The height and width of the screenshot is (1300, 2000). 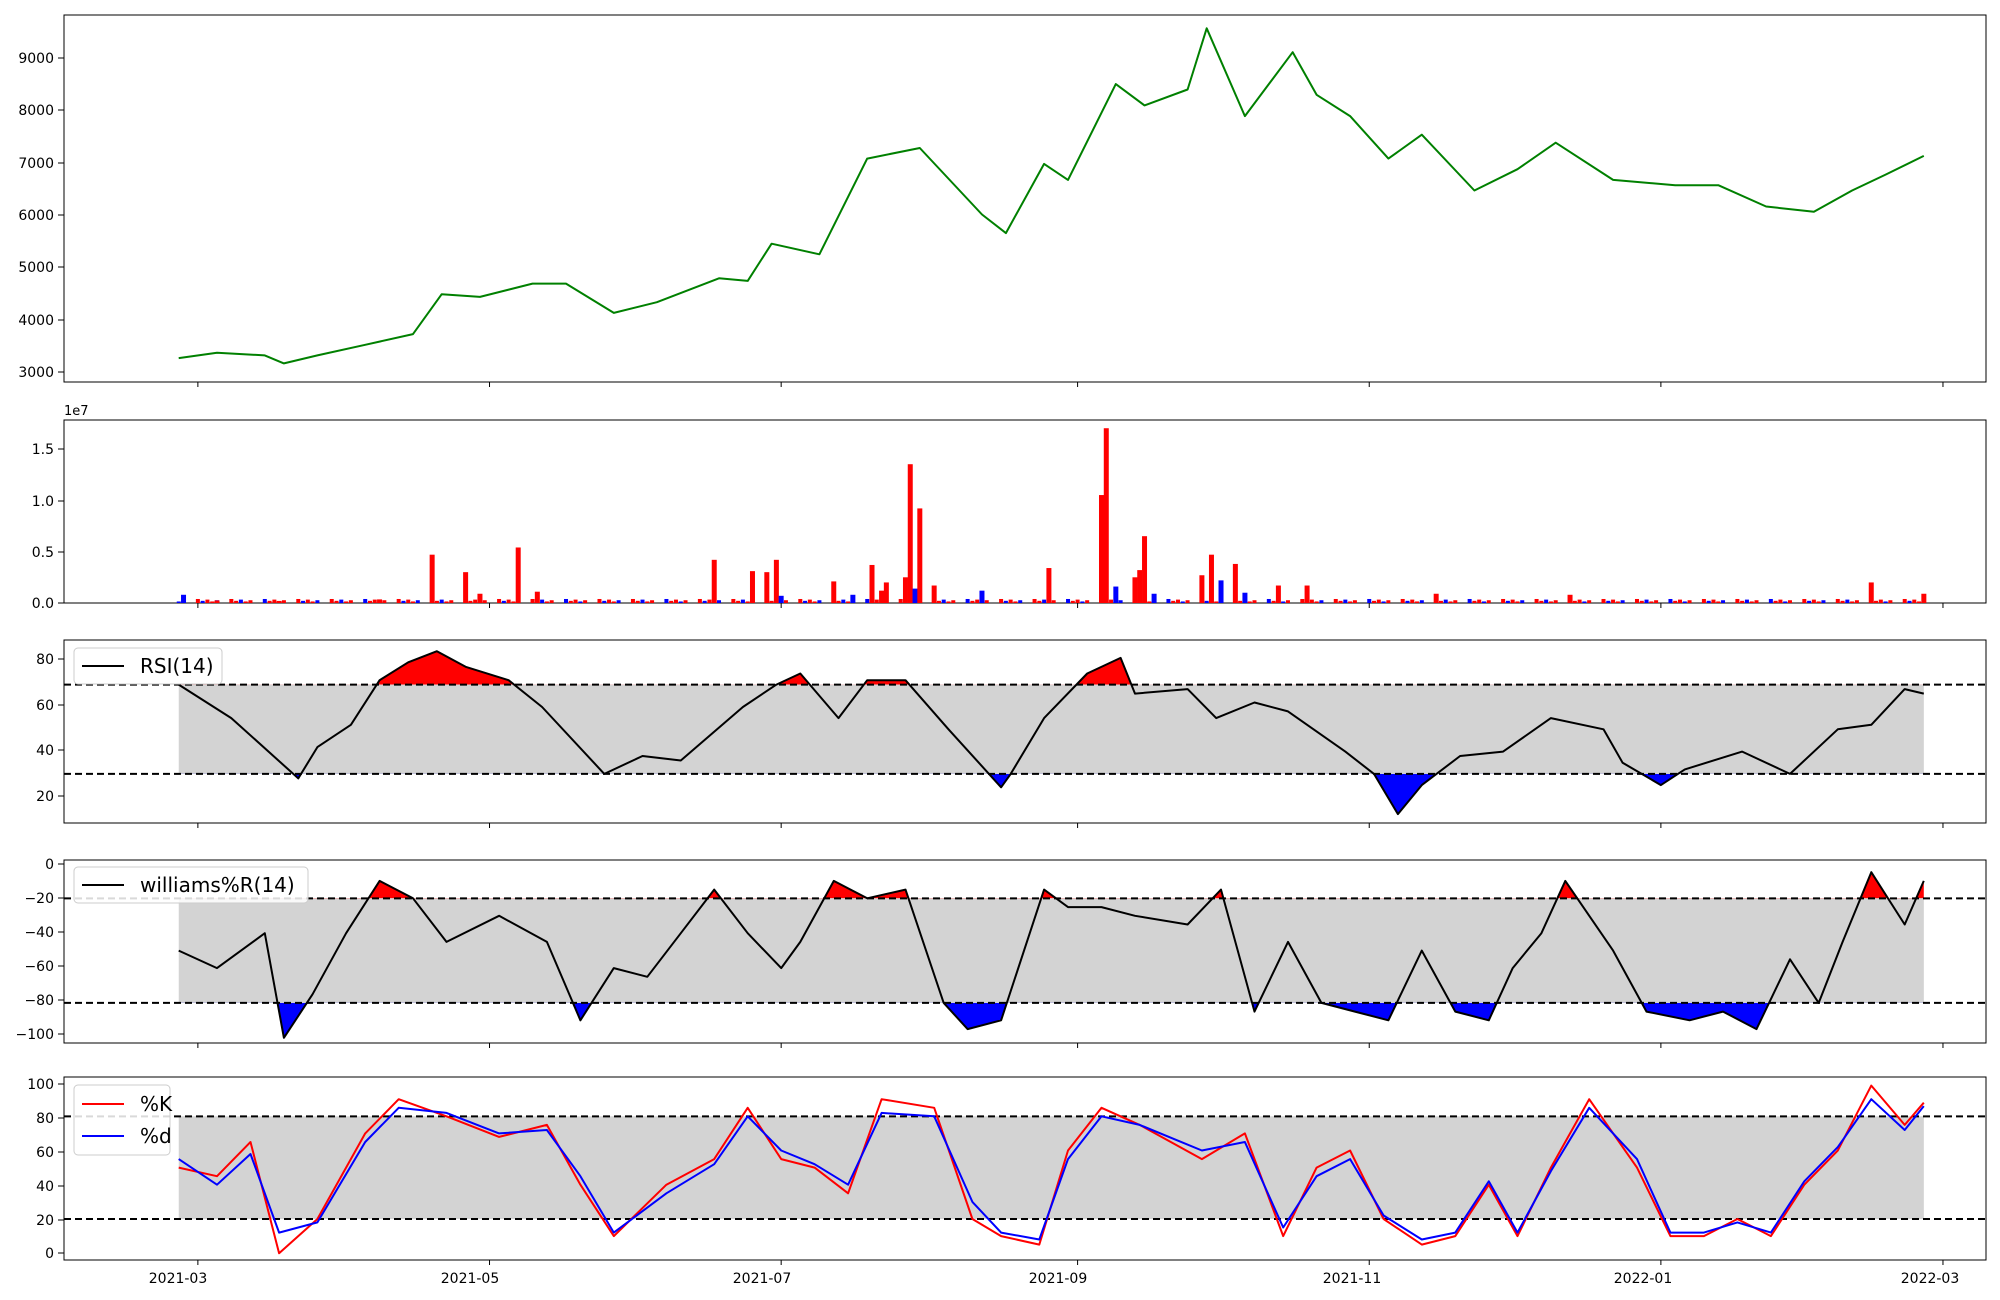 I want to click on x-tick-label-2021-07: 2021-07, so click(x=762, y=1279).